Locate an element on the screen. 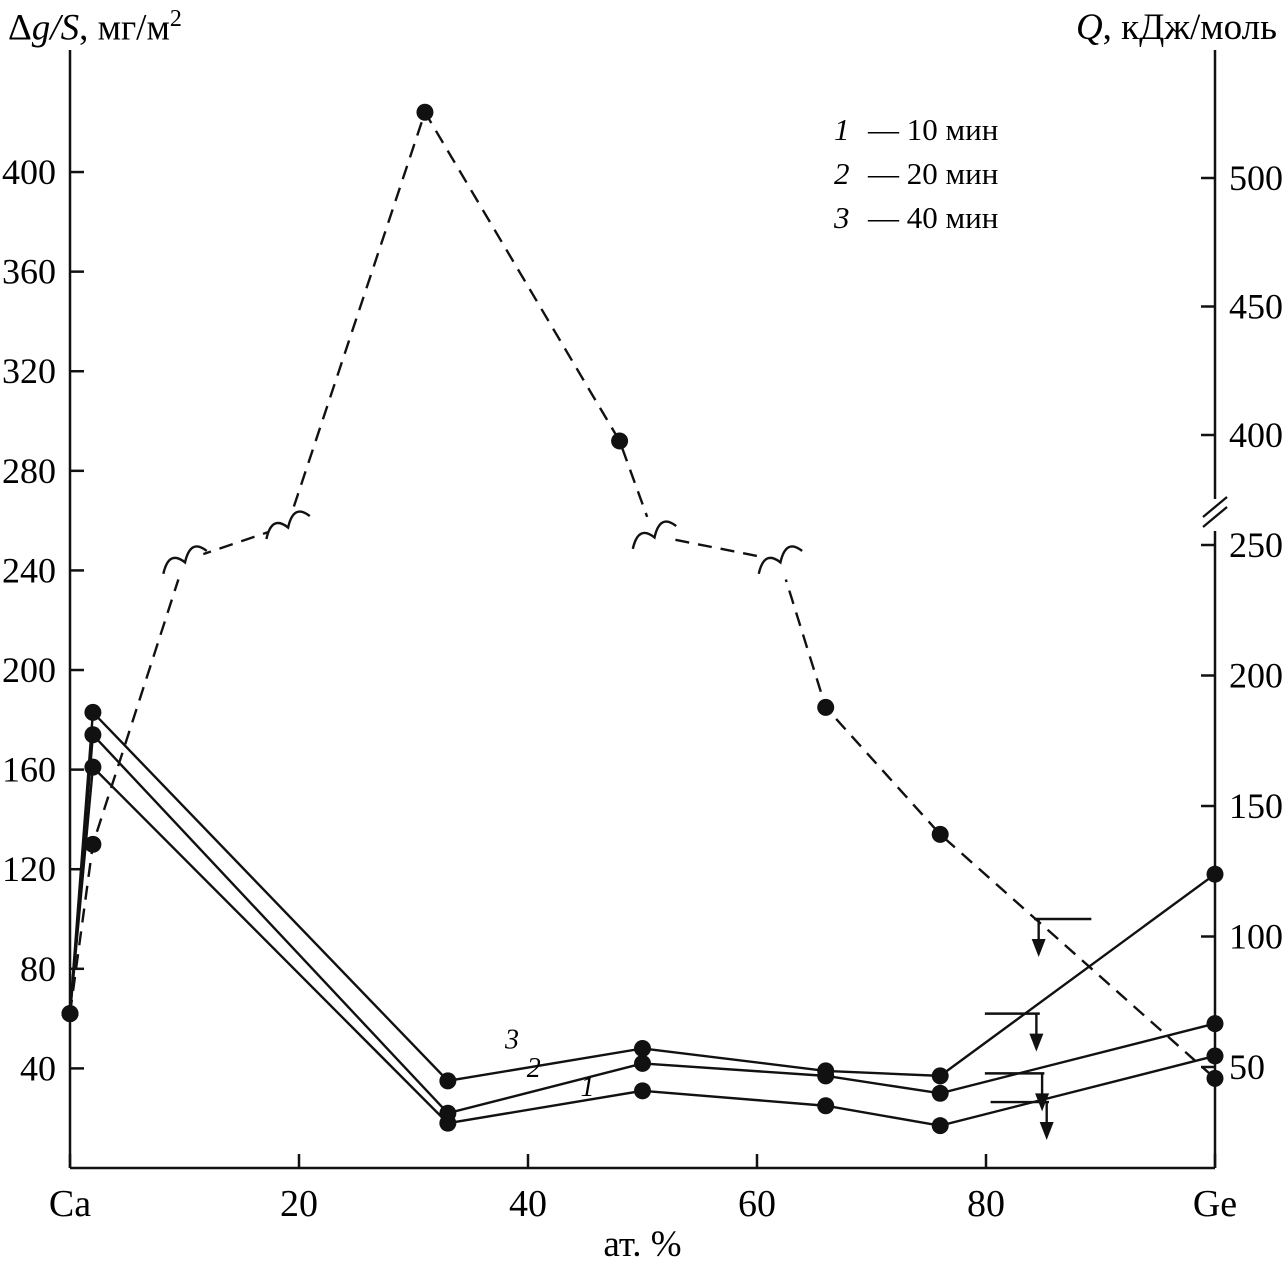 The width and height of the screenshot is (1285, 1280). svg-text: 50 is located at coordinates (1247, 1067).